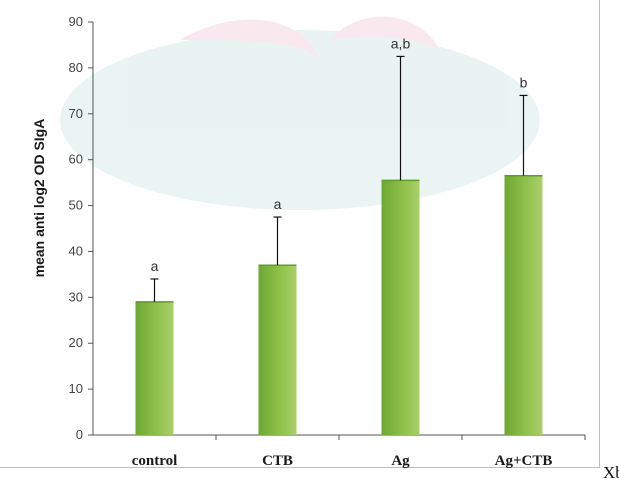 The image size is (619, 488). What do you see at coordinates (524, 82) in the screenshot?
I see `significance-label: b` at bounding box center [524, 82].